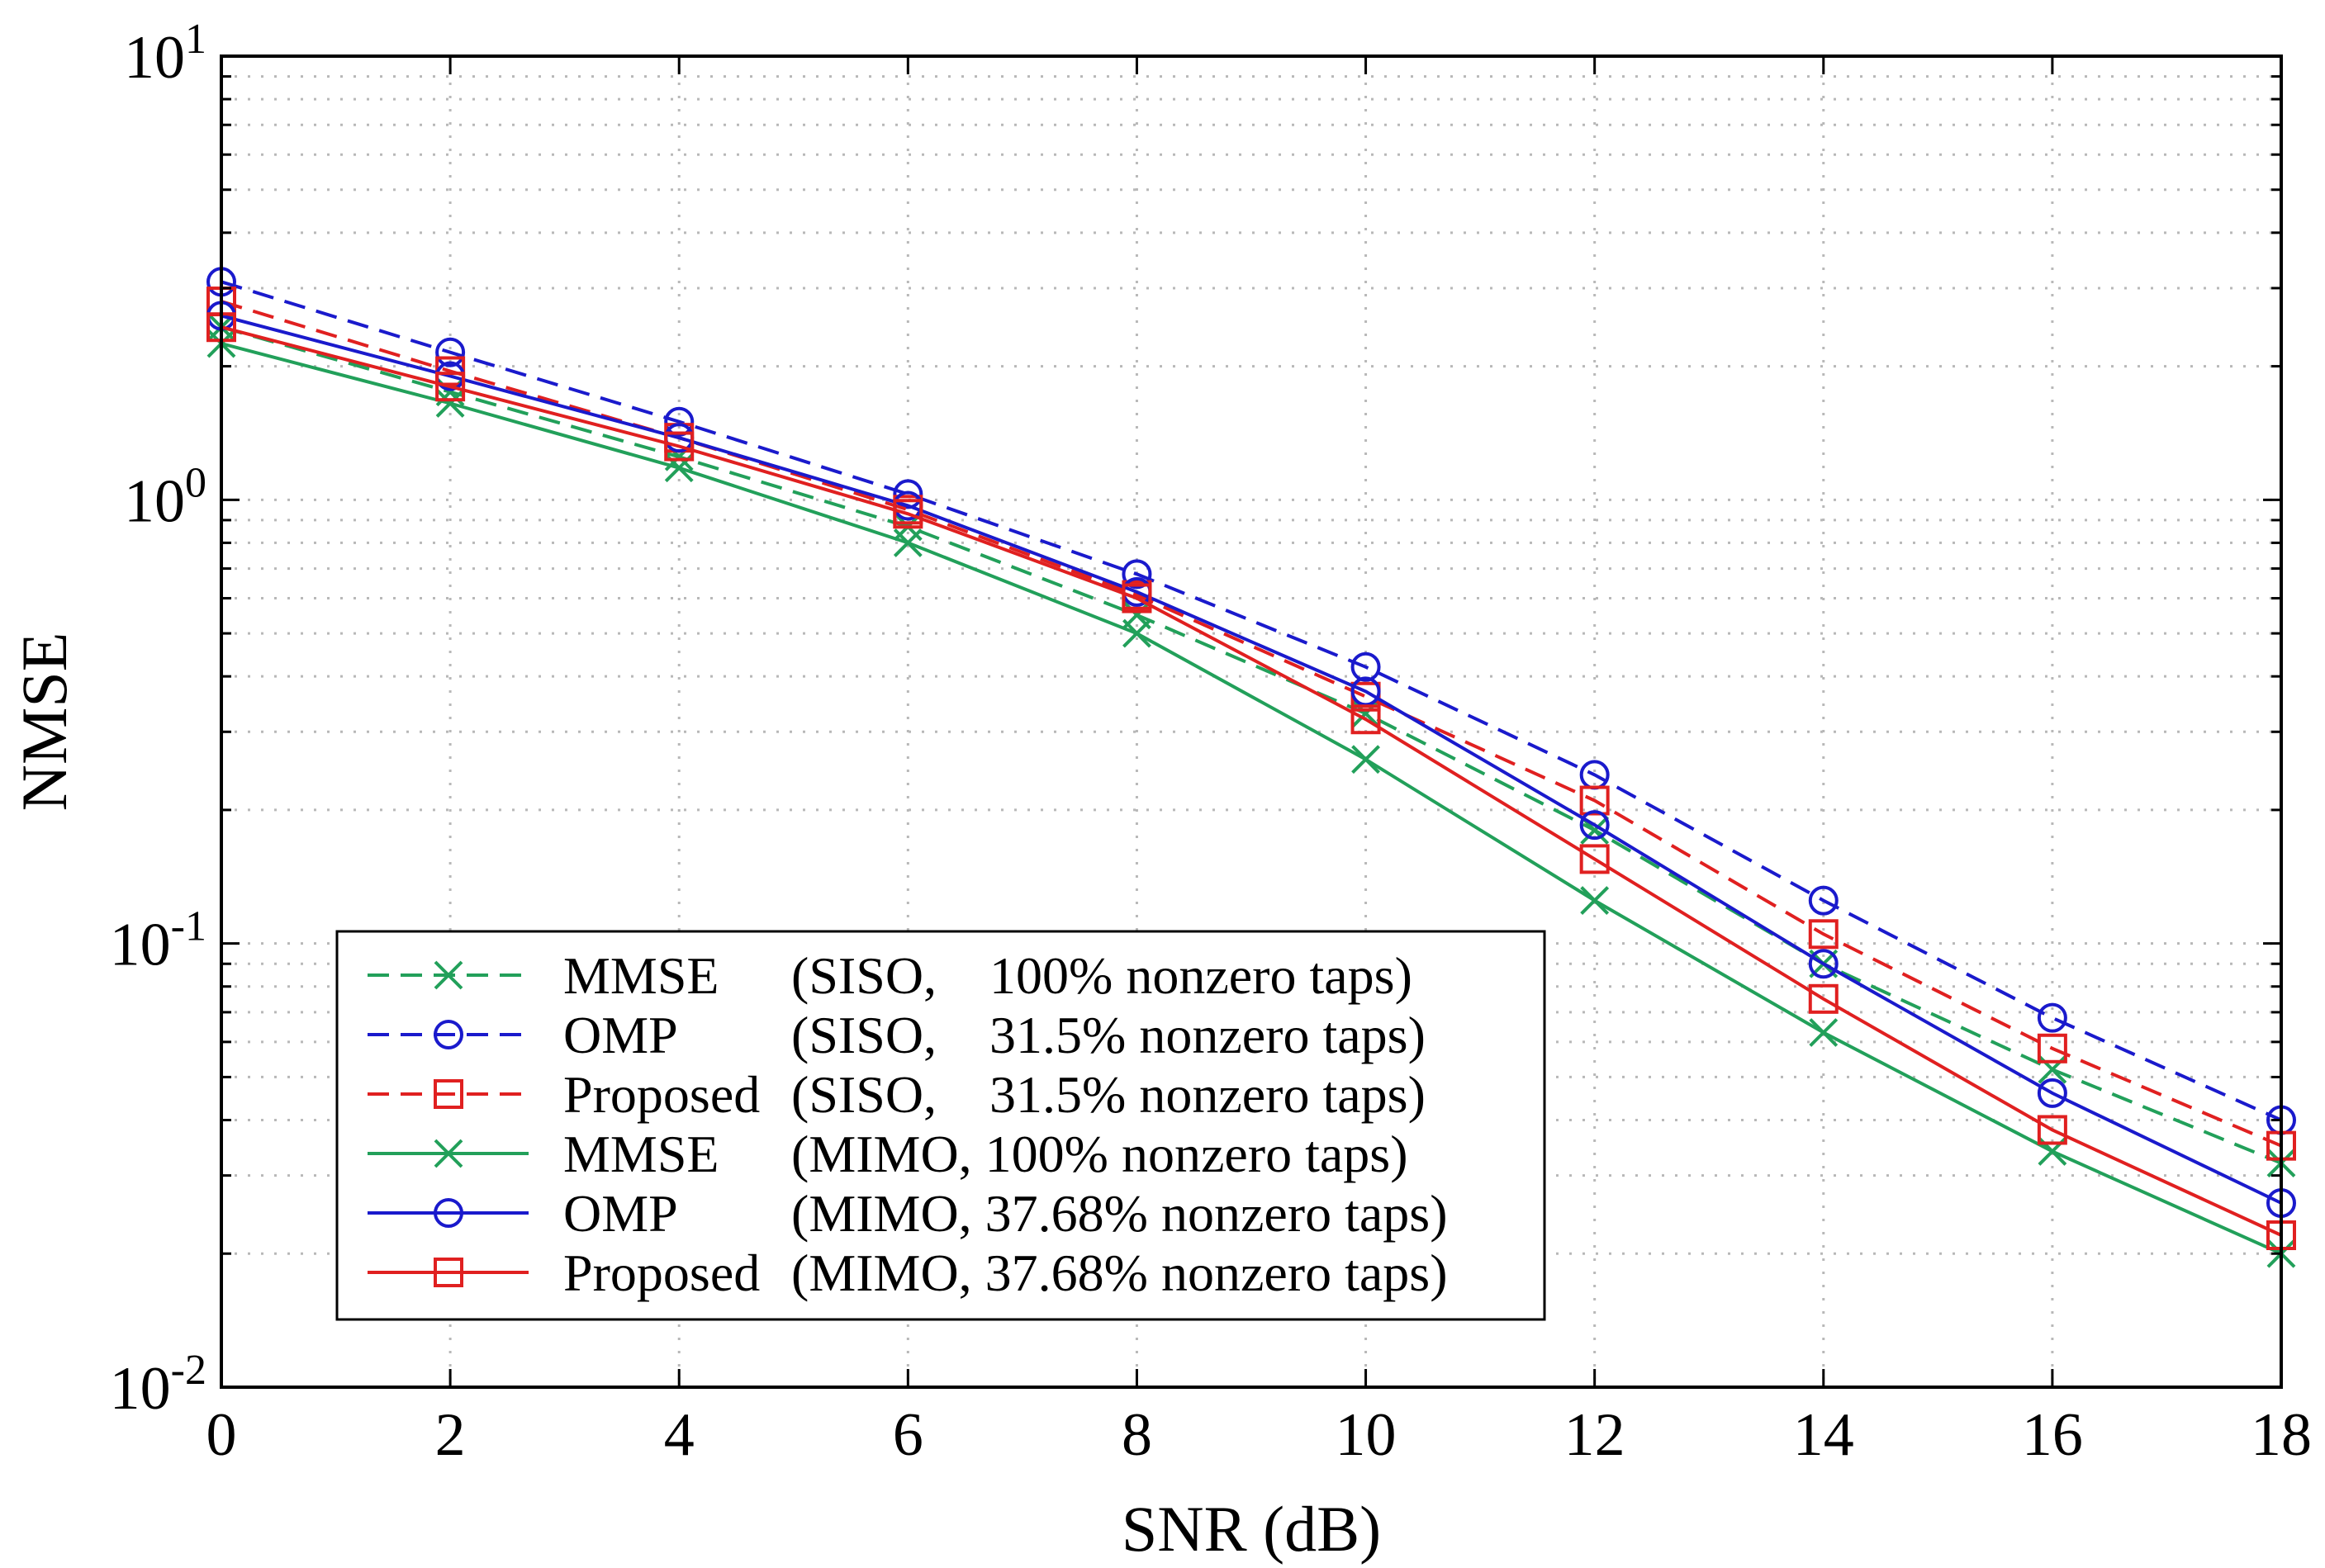  I want to click on x-tick-label: 0, so click(222, 1435).